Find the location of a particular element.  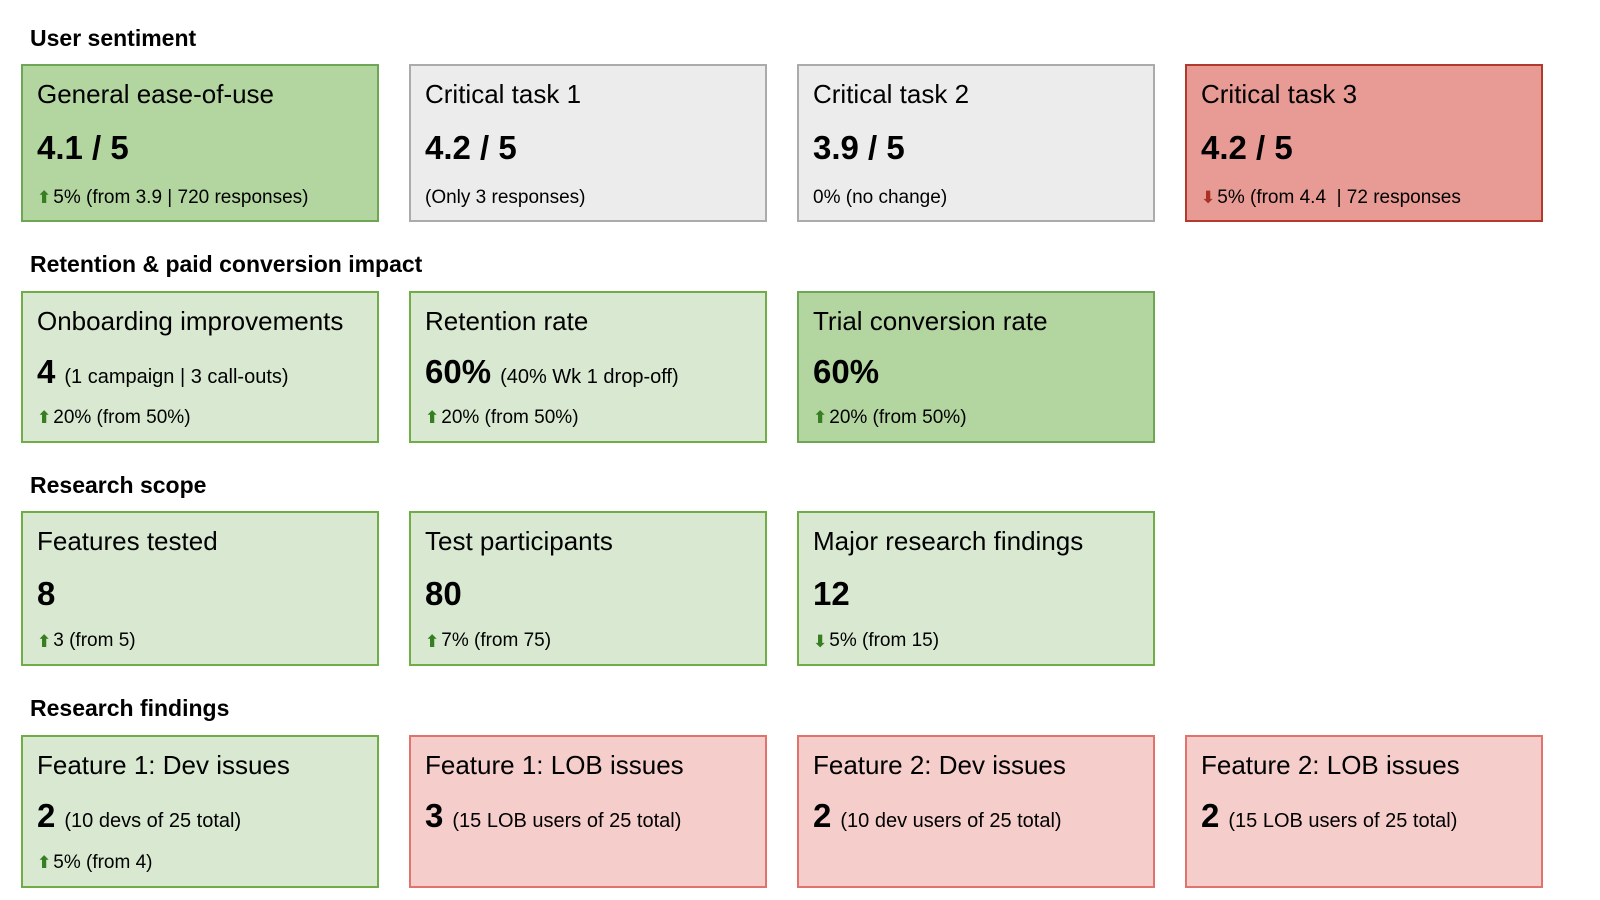

card-value-row: 8 is located at coordinates (200, 593).